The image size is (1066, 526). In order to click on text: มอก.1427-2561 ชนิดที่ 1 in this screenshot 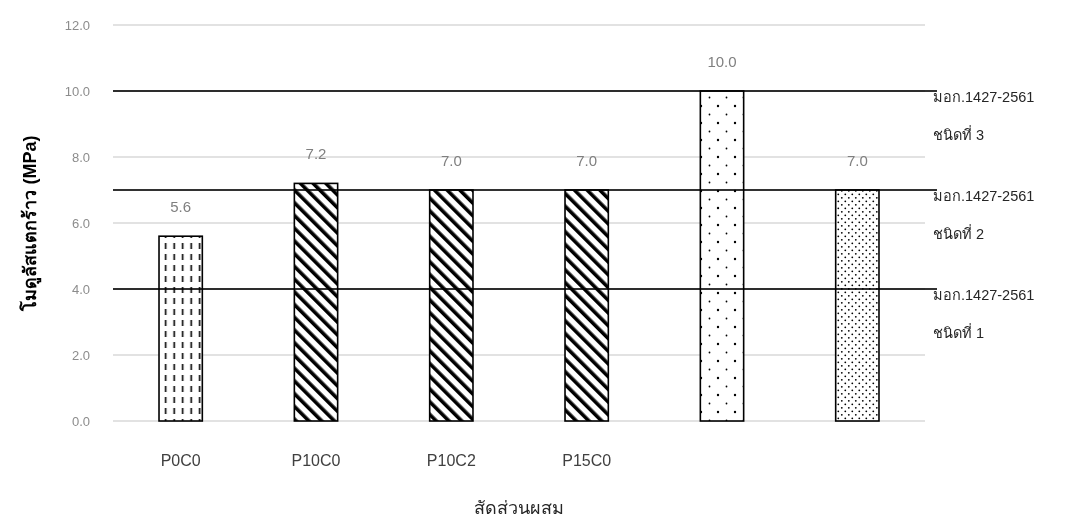, I will do `click(984, 314)`.